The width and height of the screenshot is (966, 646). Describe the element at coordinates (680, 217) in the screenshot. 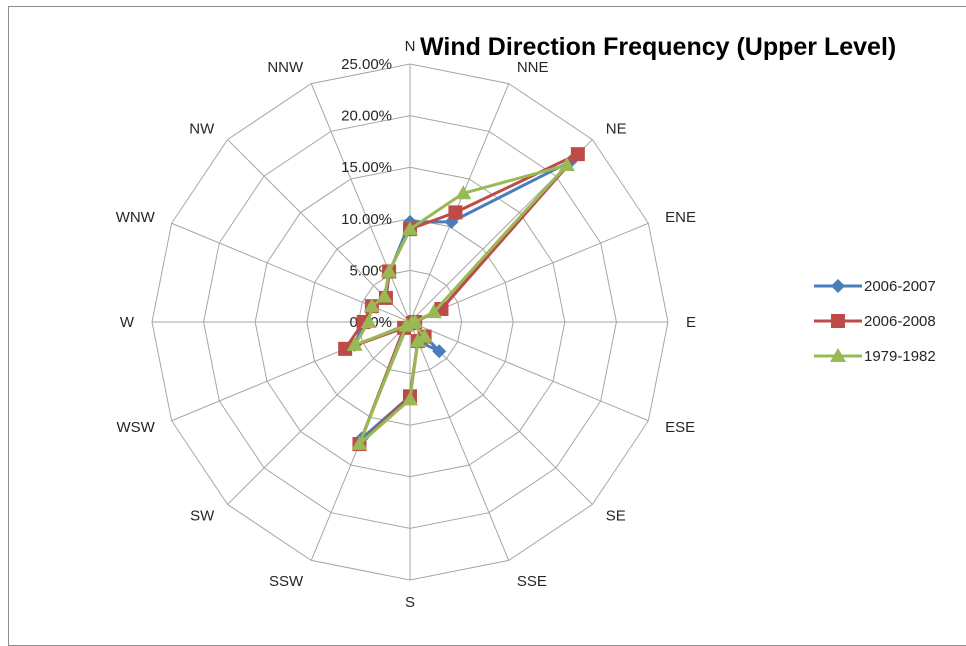

I see `direction-label: ENE` at that location.